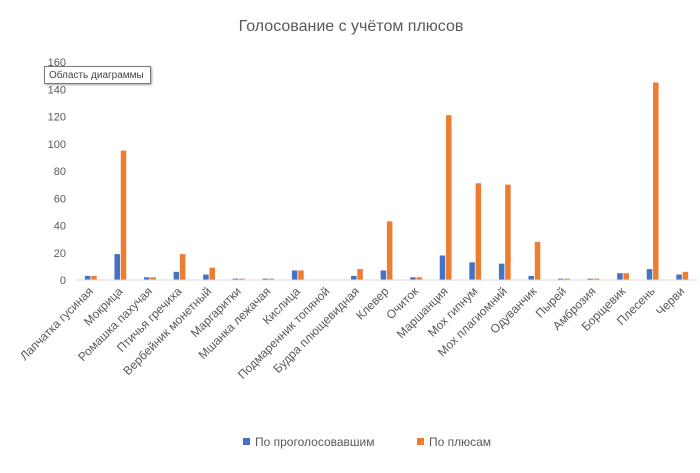  Describe the element at coordinates (97, 75) in the screenshot. I see `chart-area-tooltip: Область диаграммы` at that location.